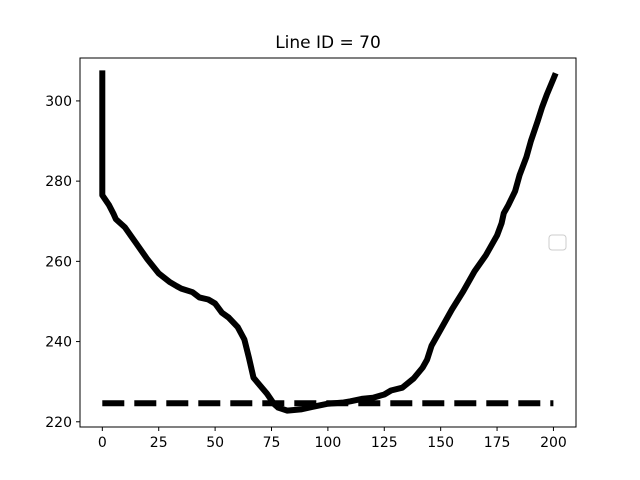 The image size is (640, 480). I want to click on y-tick-label: 260, so click(58, 262).